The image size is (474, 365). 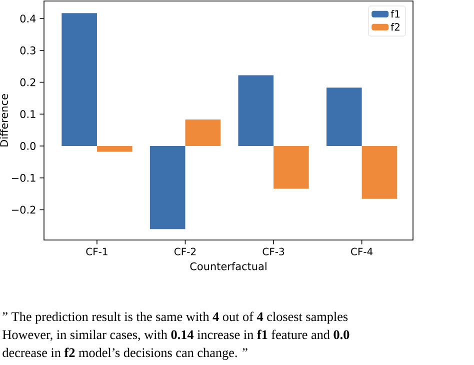 What do you see at coordinates (175, 318) in the screenshot?
I see `text: ” The prediction result is the same with 4 out of 4 closest samples` at bounding box center [175, 318].